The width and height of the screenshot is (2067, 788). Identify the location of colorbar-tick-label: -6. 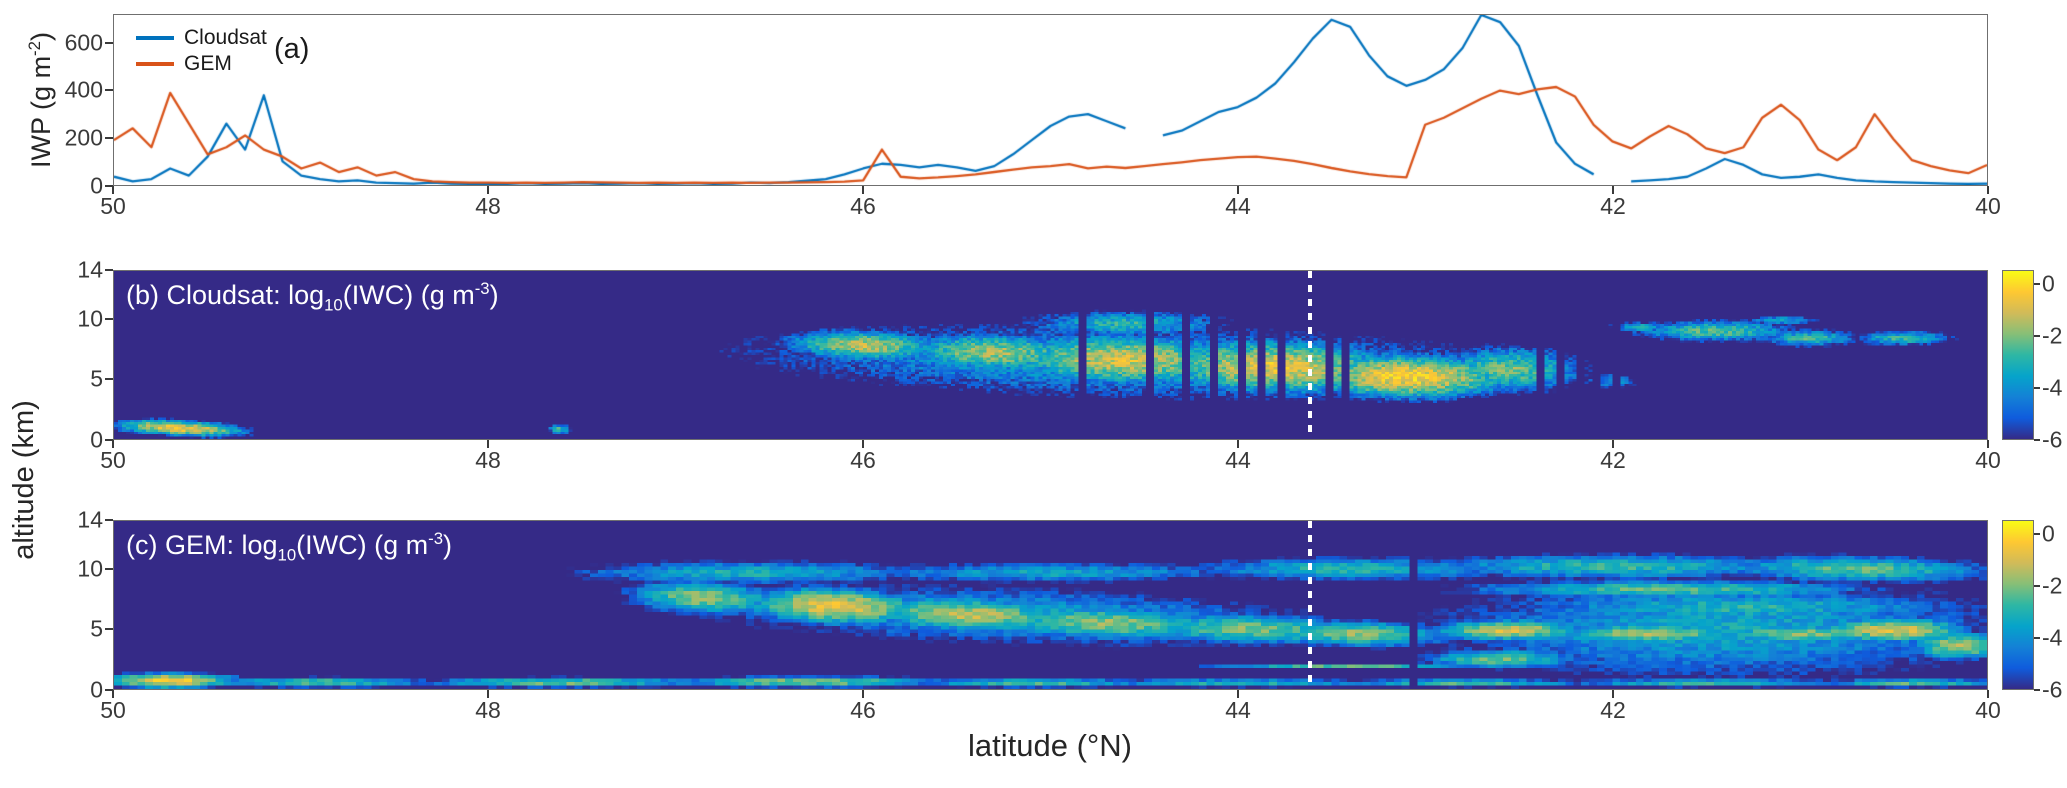
(2052, 689).